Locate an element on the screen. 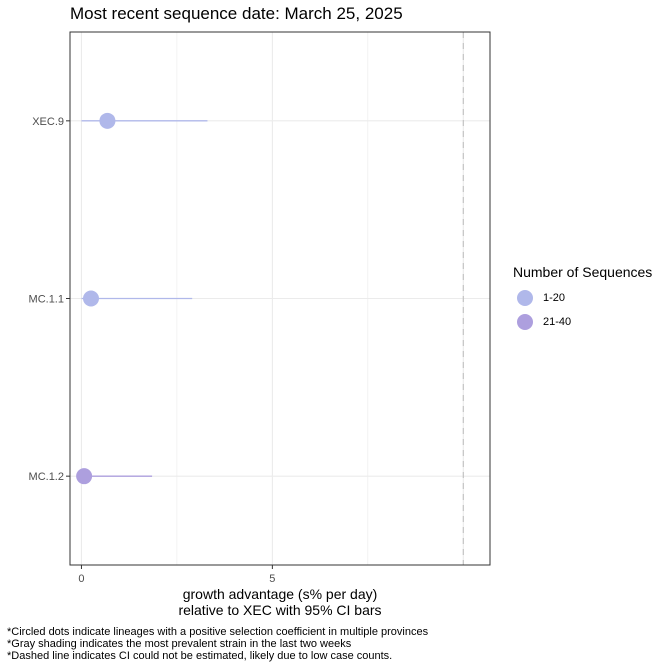  x-tick-label: 0 is located at coordinates (81, 579).